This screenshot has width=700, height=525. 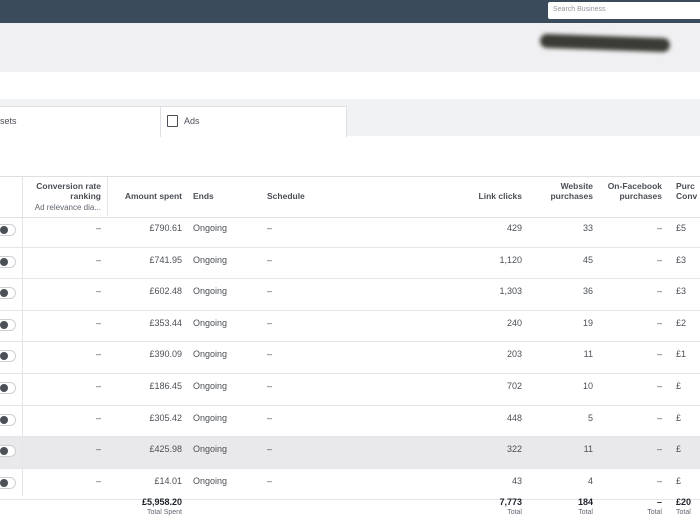 I want to click on tab: sets, so click(x=80, y=121).